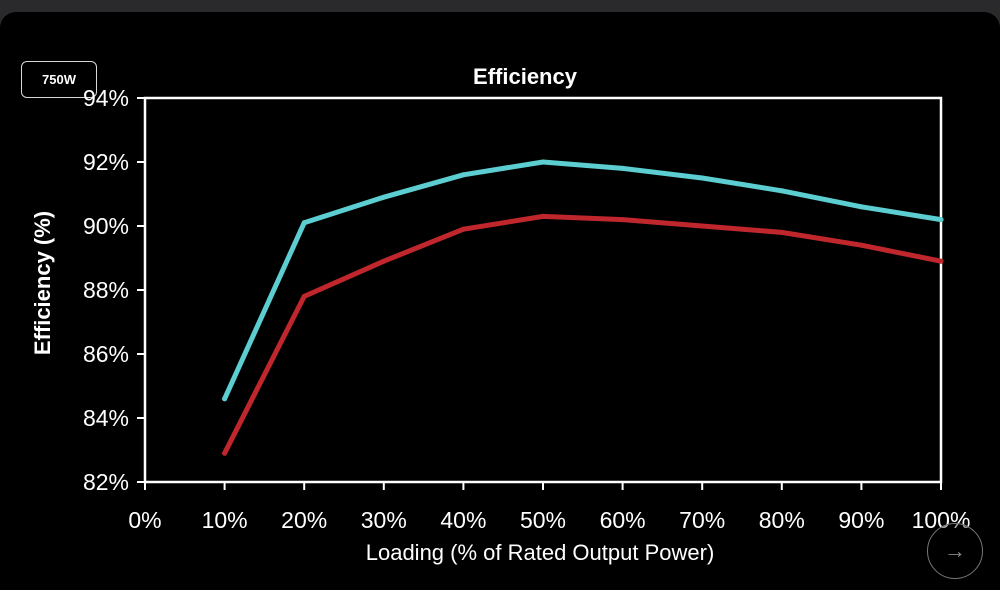  I want to click on x-tick-label: 0%, so click(144, 520).